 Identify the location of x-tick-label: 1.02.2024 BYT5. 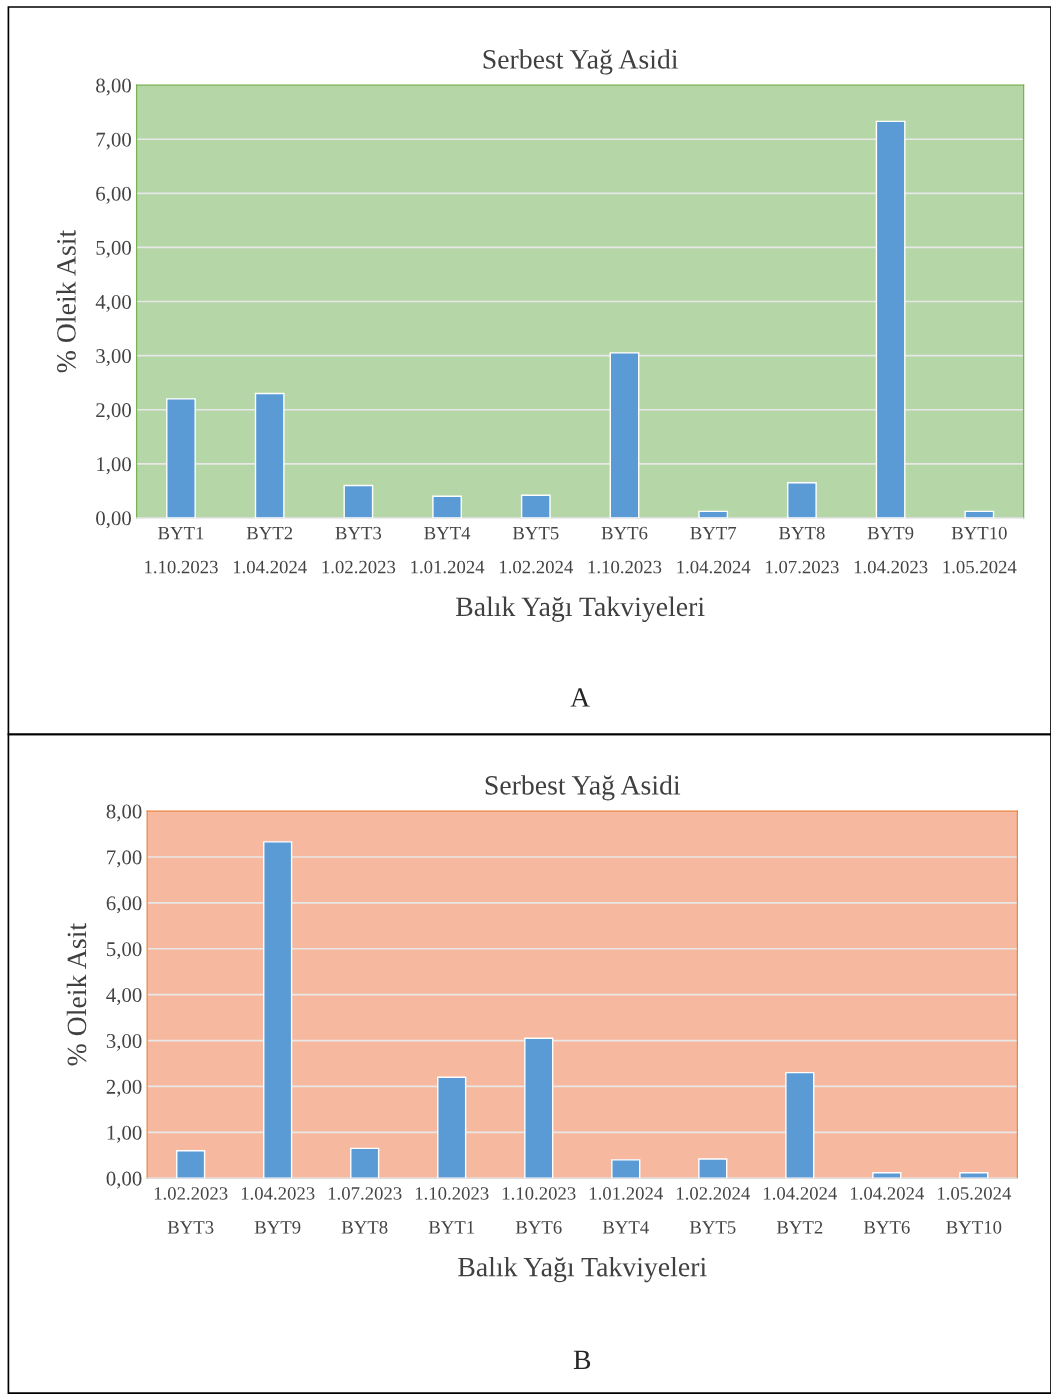
(713, 1210).